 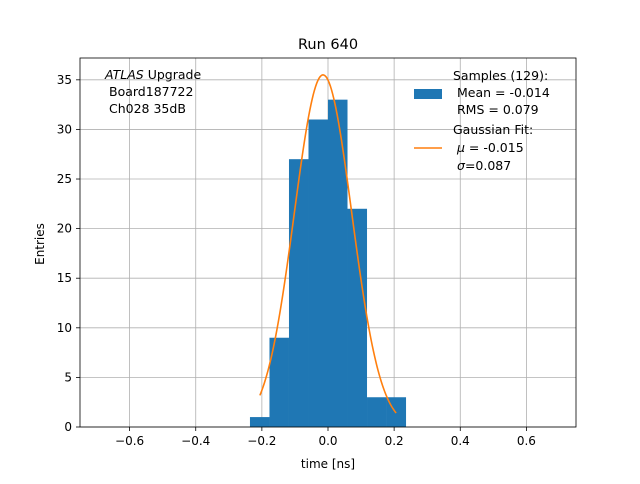 What do you see at coordinates (503, 92) in the screenshot?
I see `legend-samples-mean: Mean = -0.014` at bounding box center [503, 92].